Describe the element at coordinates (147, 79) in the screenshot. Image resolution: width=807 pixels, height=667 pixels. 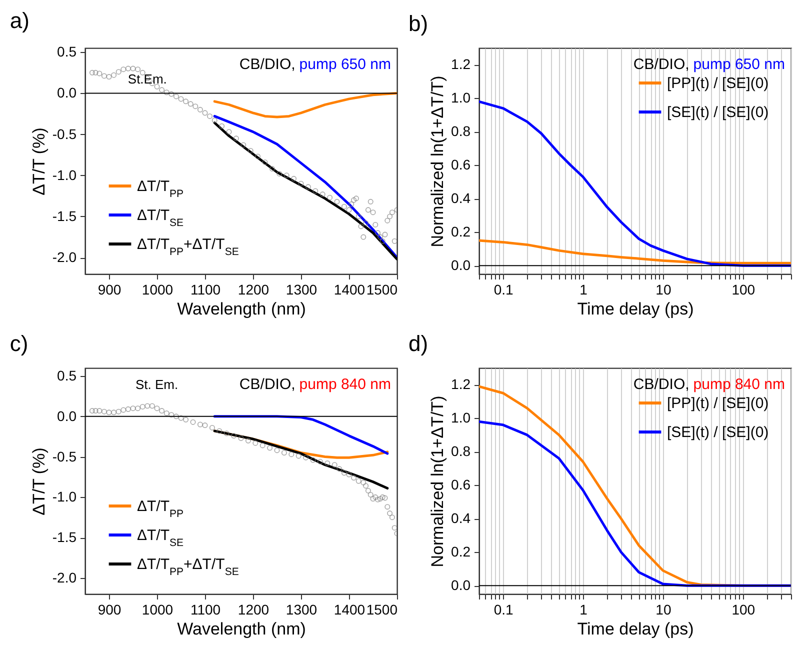
I see `annotation: St.Em.` at that location.